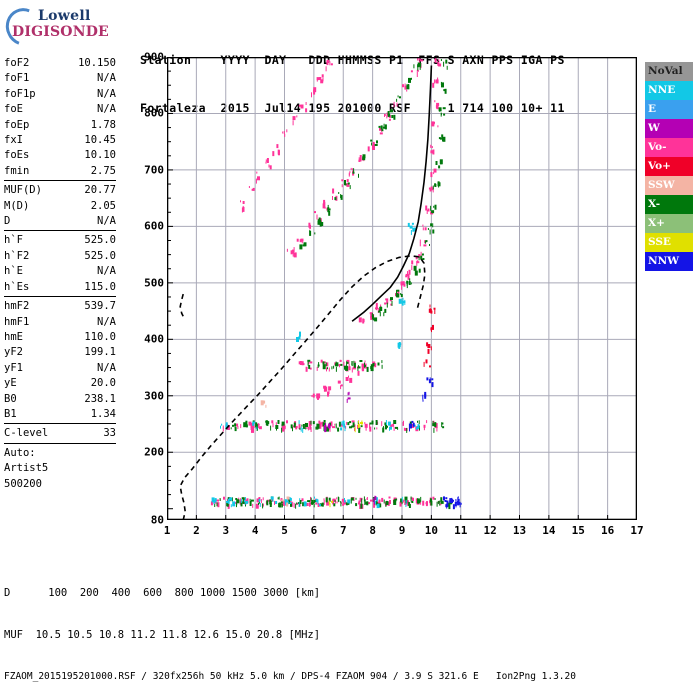 This screenshot has width=700, height=698. What do you see at coordinates (142, 290) in the screenshot?
I see `y-axis-tick-labels: 80 200 300 400 500 600 700 800 900` at bounding box center [142, 290].